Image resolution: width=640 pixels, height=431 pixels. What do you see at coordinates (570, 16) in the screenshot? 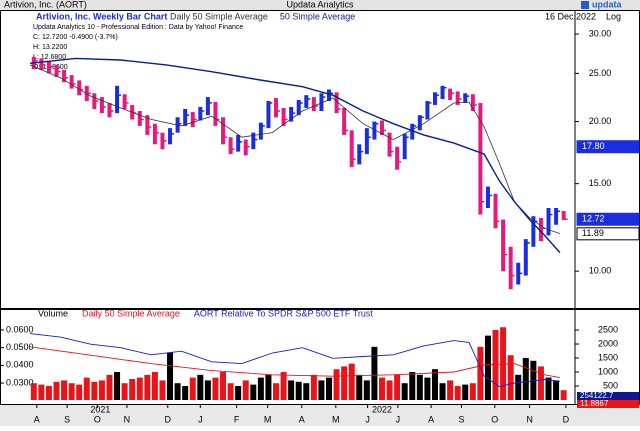
I see `chart-date: 16 Dec 2022` at bounding box center [570, 16].